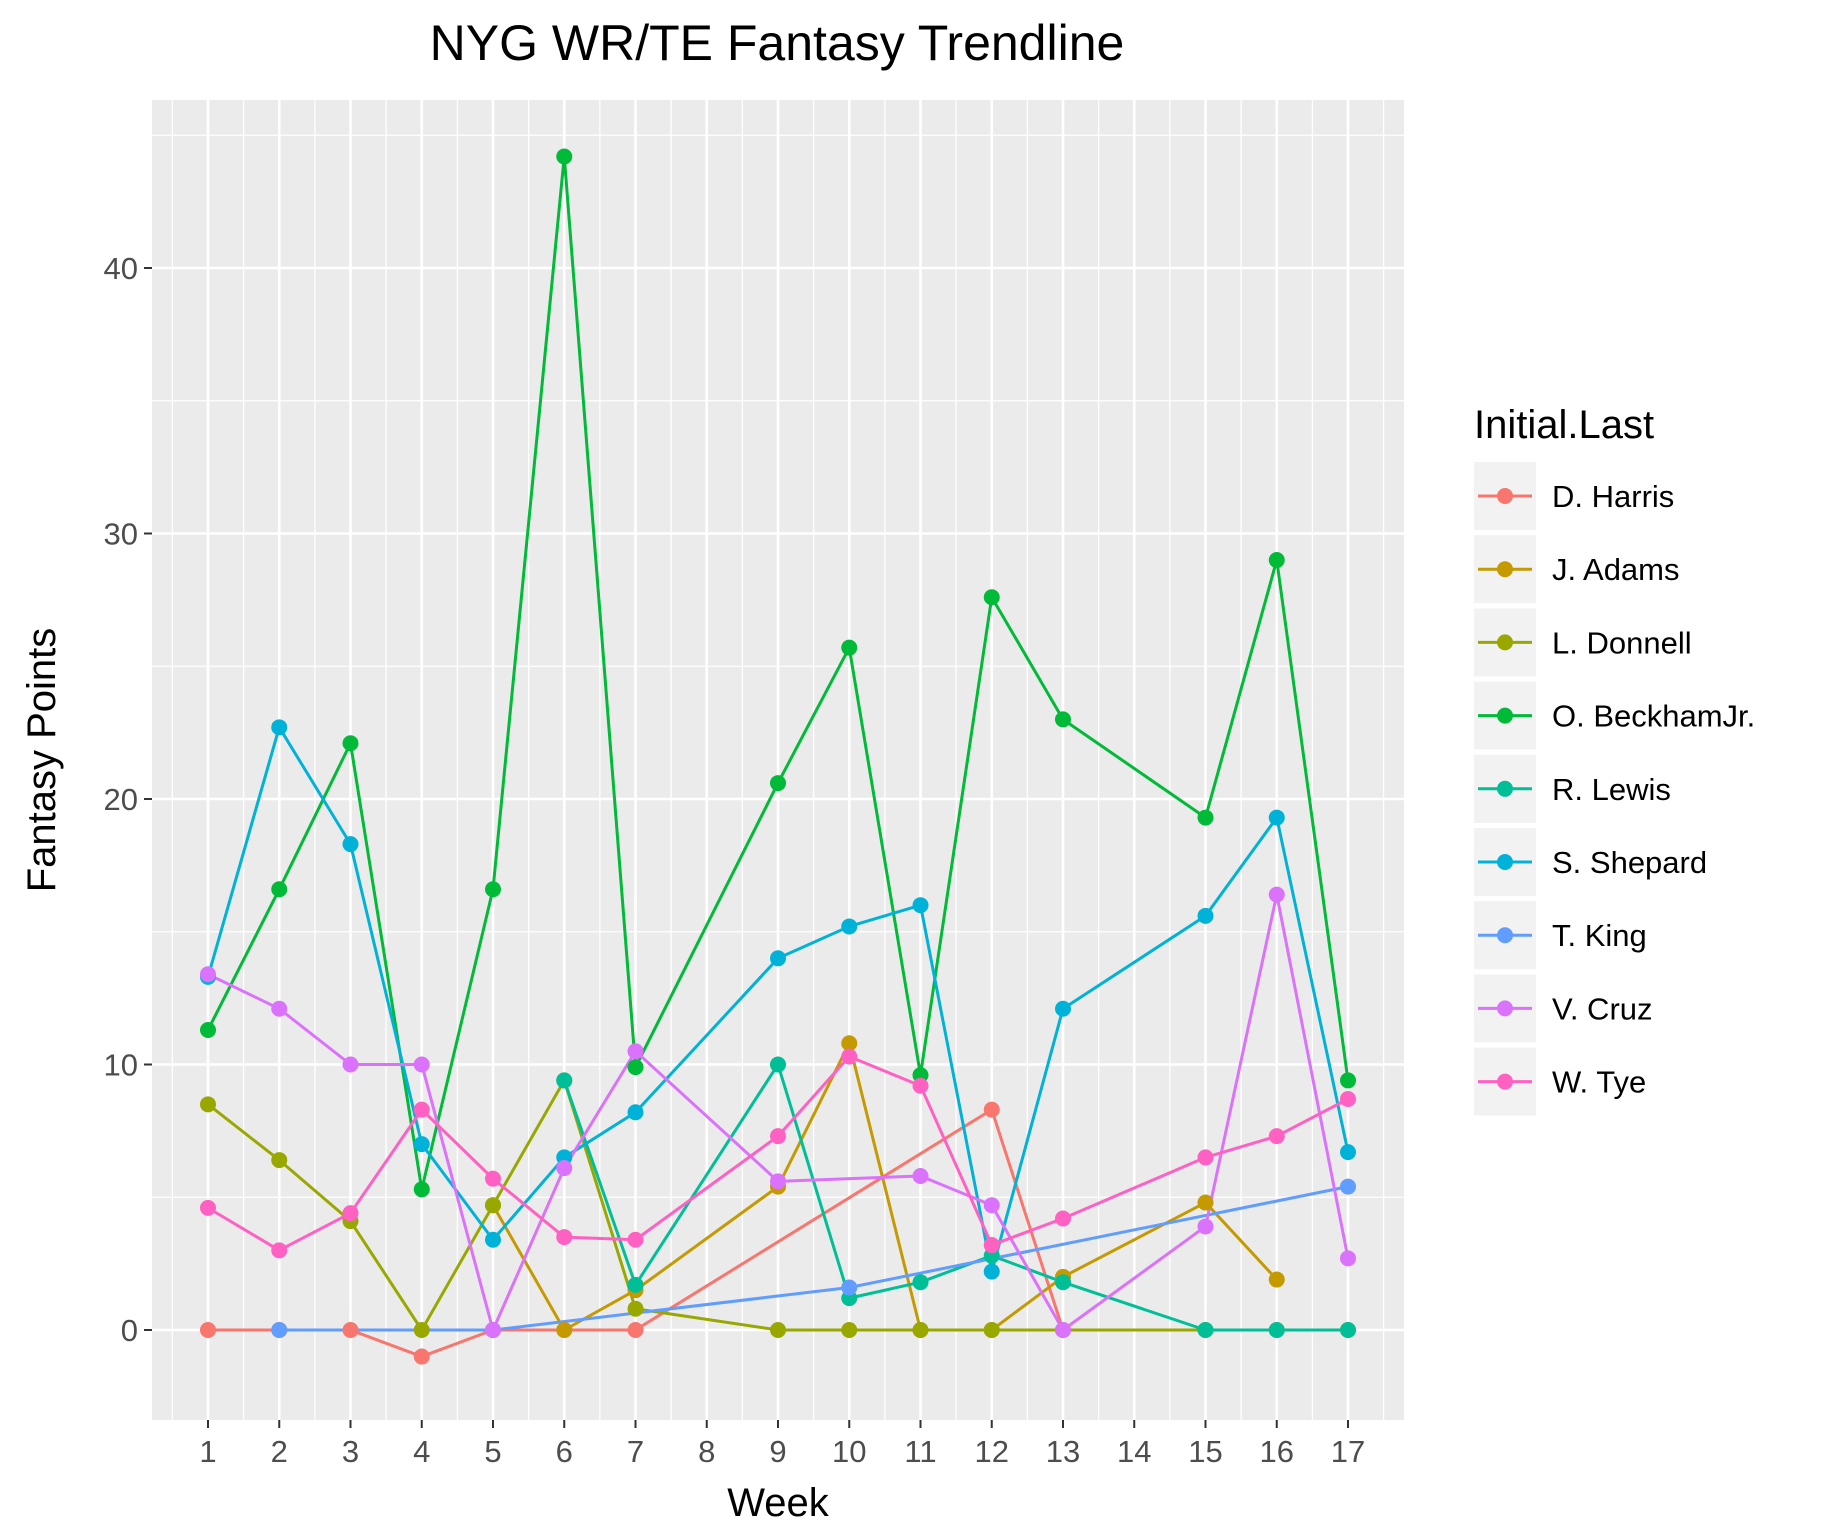 The image size is (1833, 1533). I want to click on y-tick-label: 40, so click(121, 268).